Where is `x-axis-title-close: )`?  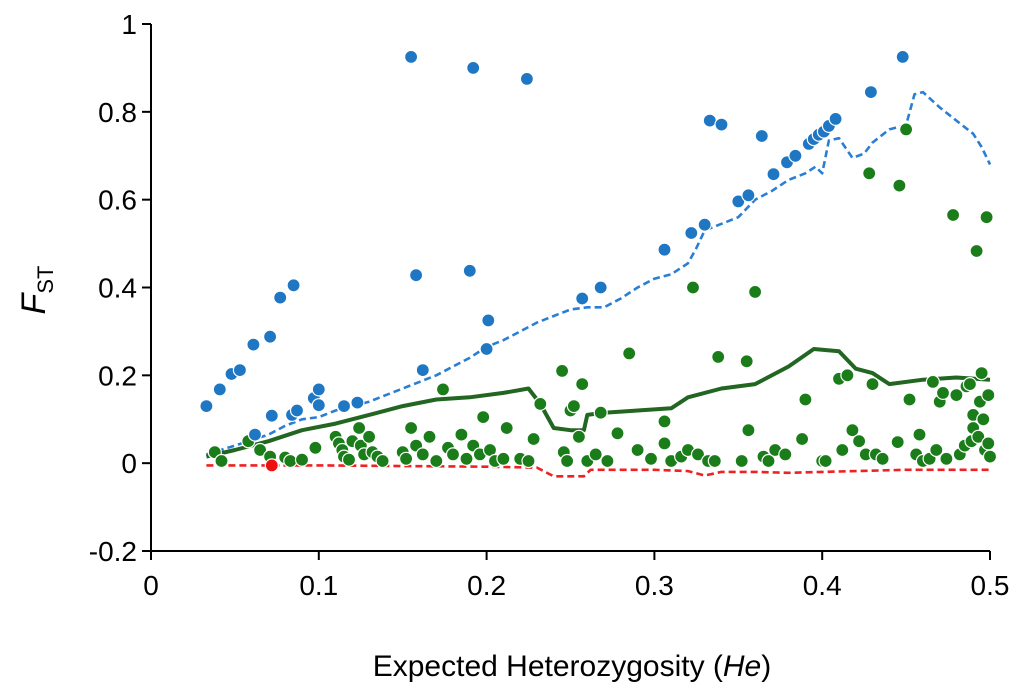 x-axis-title-close: ) is located at coordinates (766, 666).